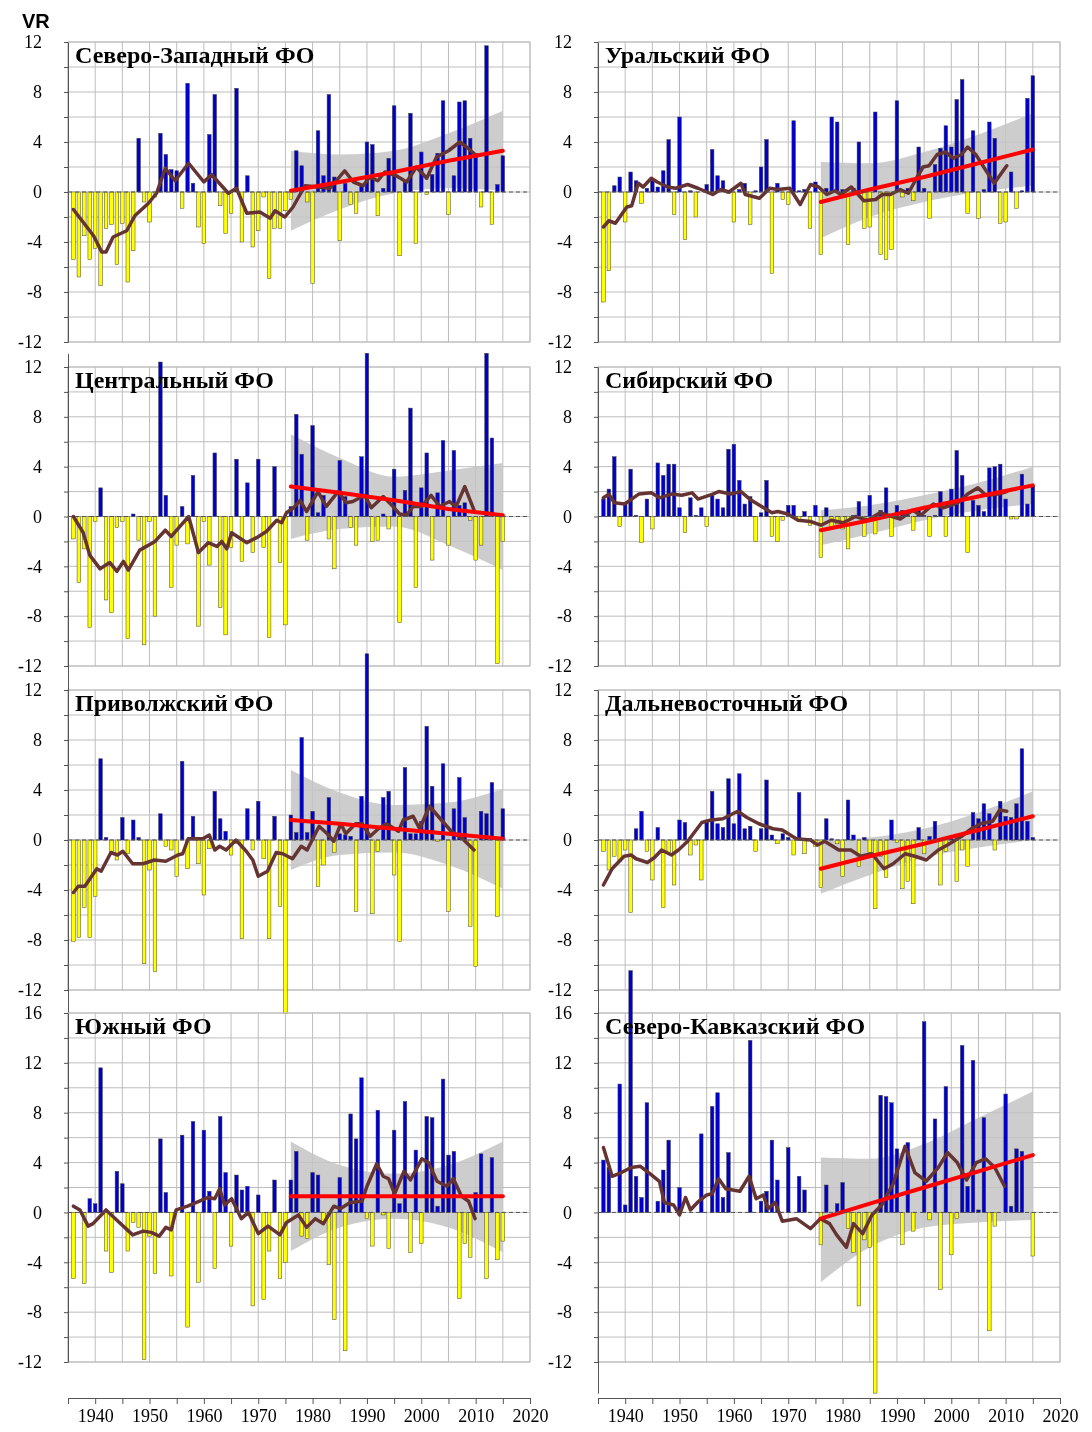 The height and width of the screenshot is (1432, 1092). Describe the element at coordinates (174, 703) in the screenshot. I see `text: Приволжский ФО` at that location.